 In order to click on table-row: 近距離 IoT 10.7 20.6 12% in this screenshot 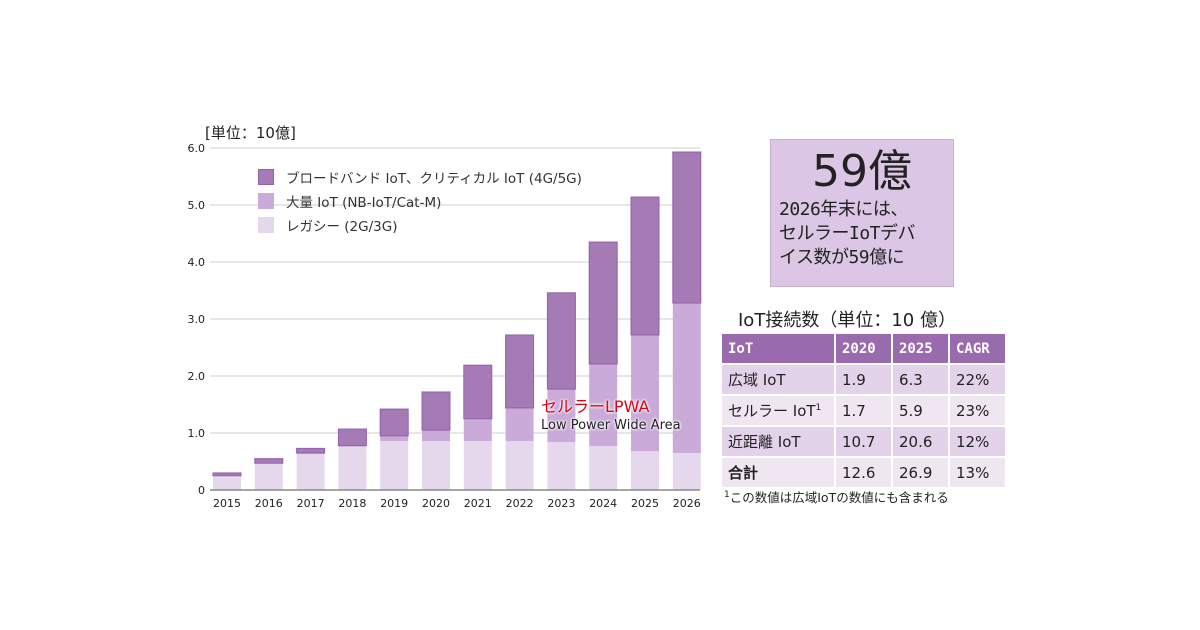, I will do `click(863, 441)`.